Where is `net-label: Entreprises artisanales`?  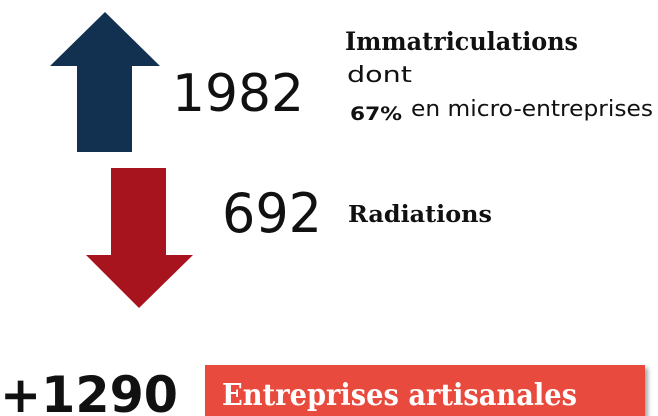 net-label: Entreprises artisanales is located at coordinates (399, 395).